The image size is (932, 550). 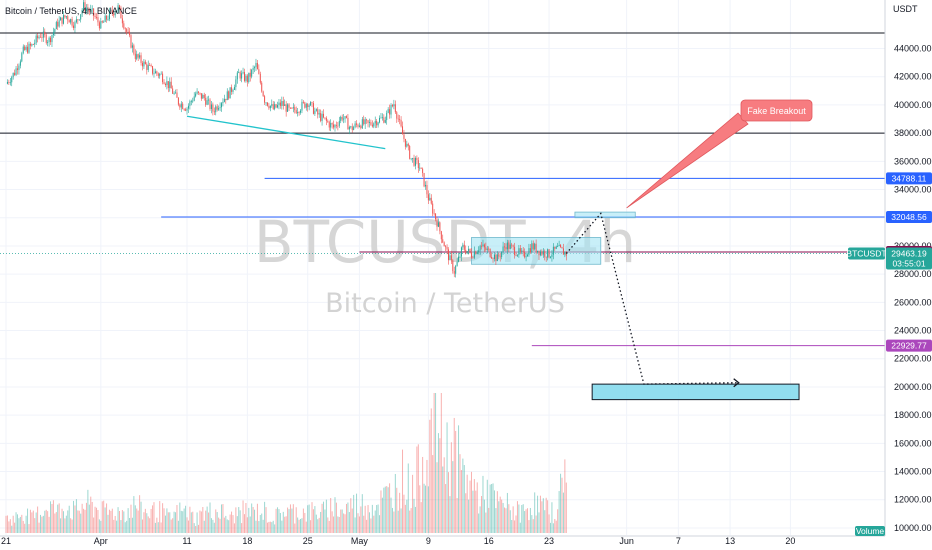 What do you see at coordinates (866, 254) in the screenshot?
I see `symbol-tag-label: BTCUSDT` at bounding box center [866, 254].